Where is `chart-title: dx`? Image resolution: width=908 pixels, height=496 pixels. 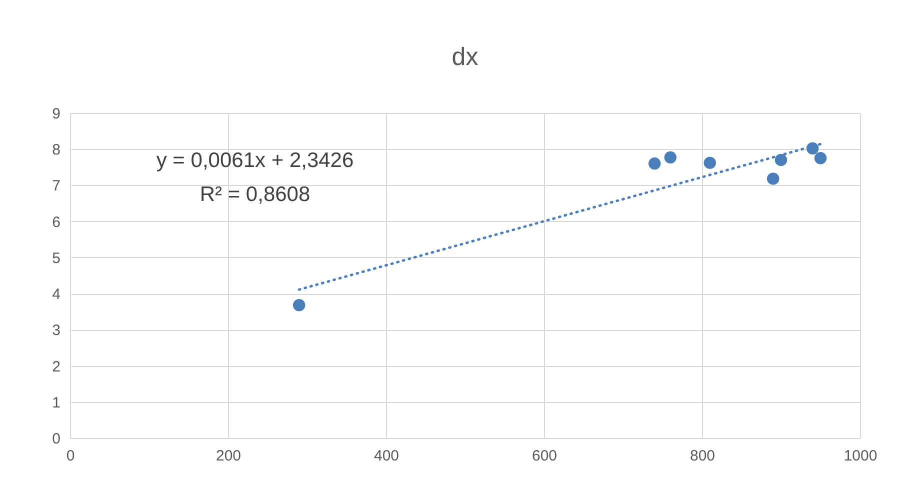
chart-title: dx is located at coordinates (465, 57).